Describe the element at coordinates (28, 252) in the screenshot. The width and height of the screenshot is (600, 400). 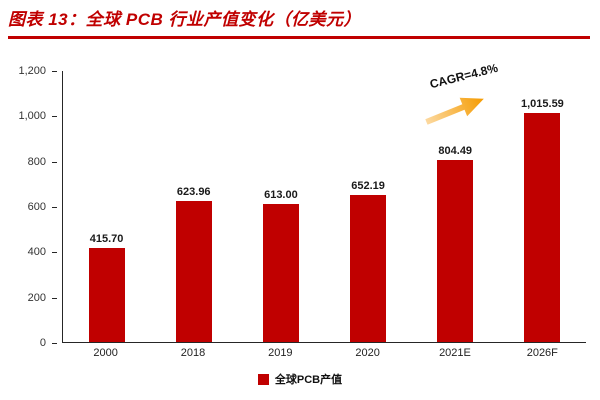
I see `y-axis-tick-label: 400` at that location.